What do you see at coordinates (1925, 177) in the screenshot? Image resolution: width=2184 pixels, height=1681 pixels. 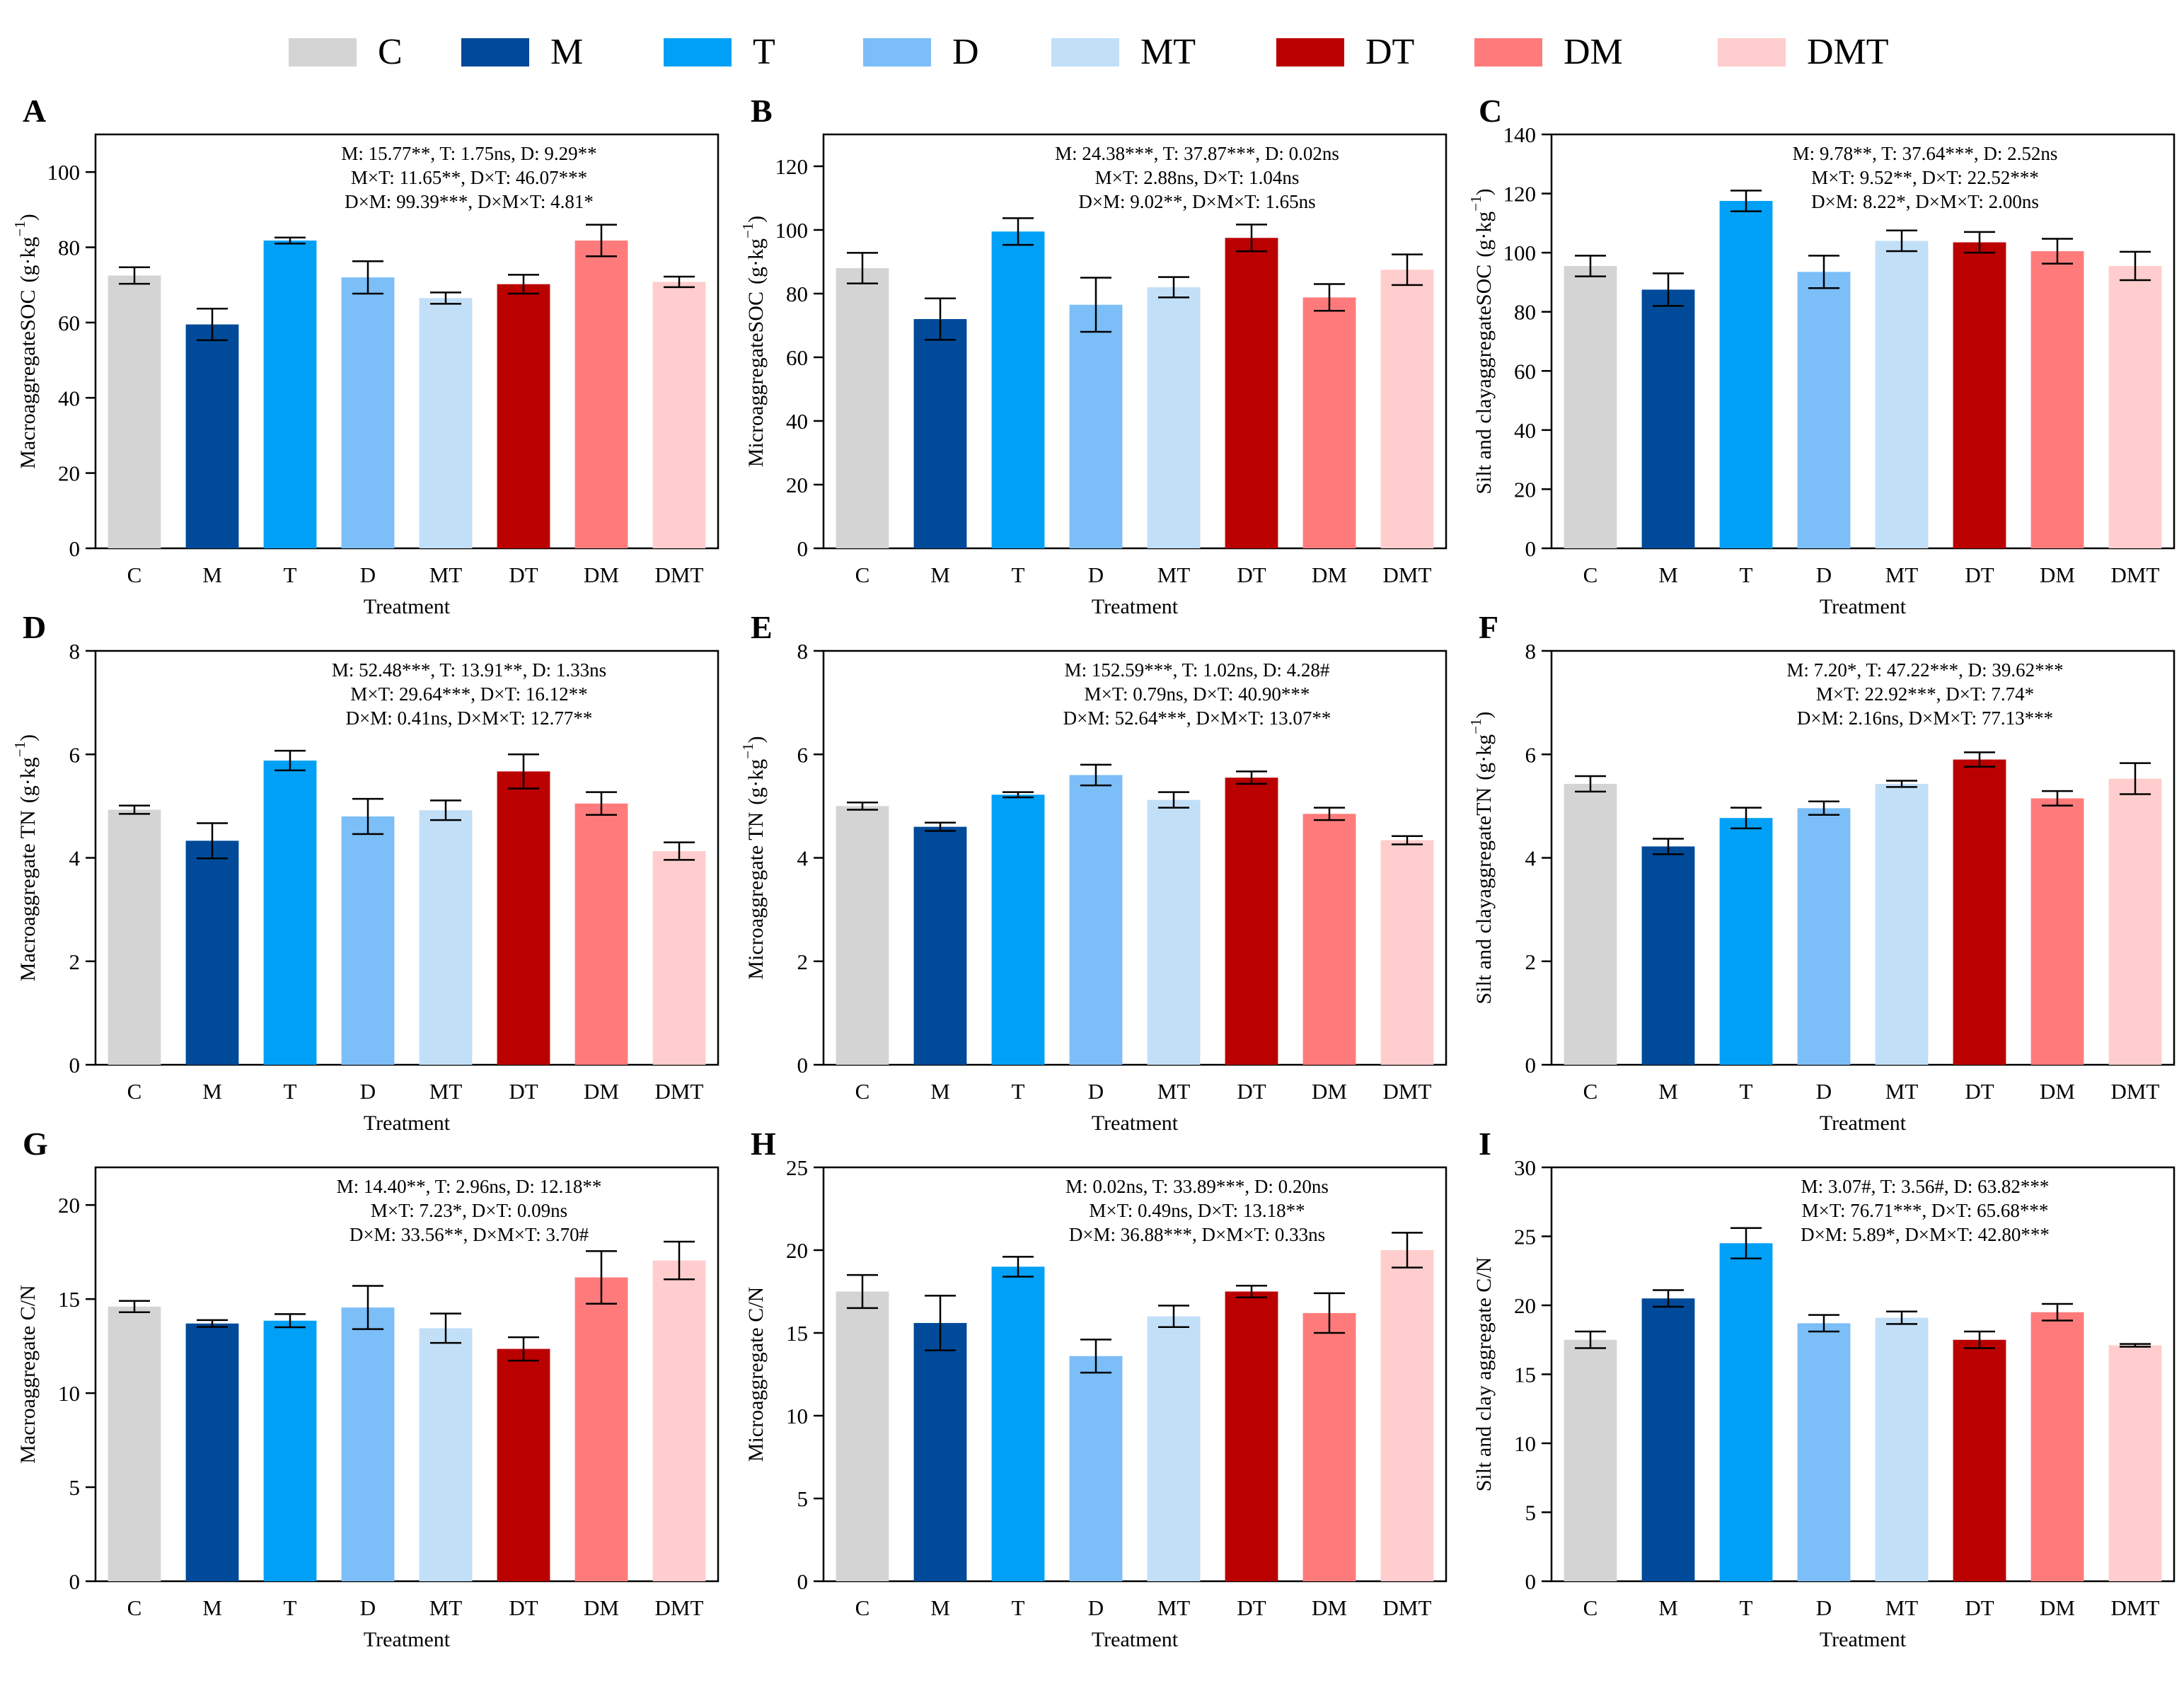 I see `stats-annotation: M×T: 9.52**, D×T: 22.52***` at bounding box center [1925, 177].